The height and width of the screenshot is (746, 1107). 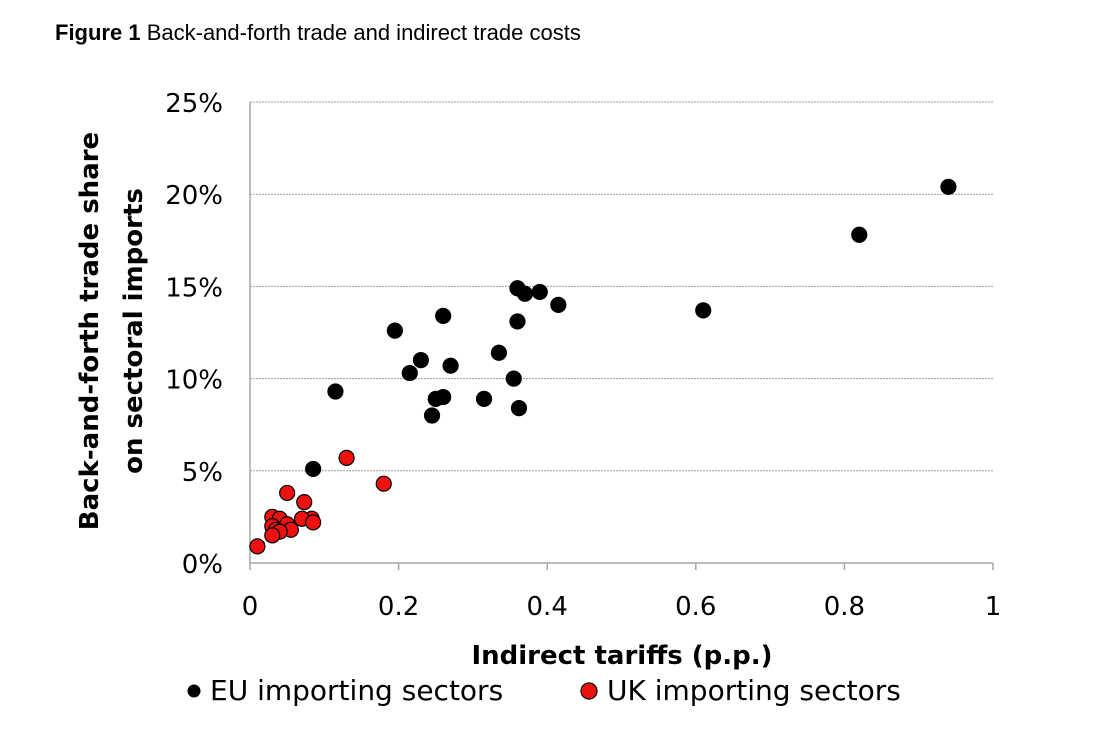 I want to click on x-tick-label-1: 0.2, so click(x=398, y=607).